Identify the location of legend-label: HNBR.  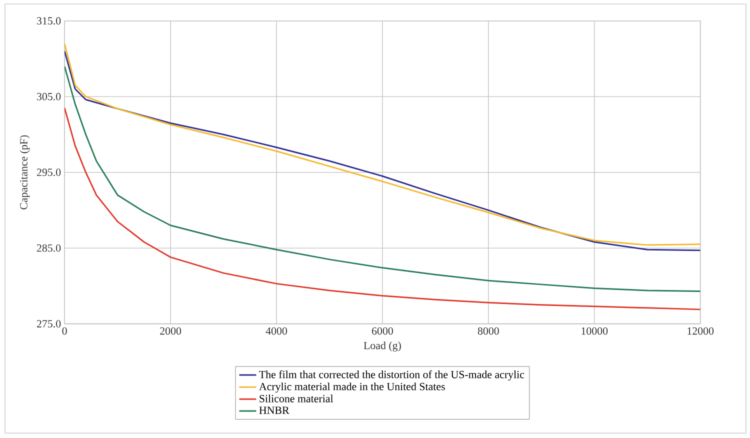
(274, 410).